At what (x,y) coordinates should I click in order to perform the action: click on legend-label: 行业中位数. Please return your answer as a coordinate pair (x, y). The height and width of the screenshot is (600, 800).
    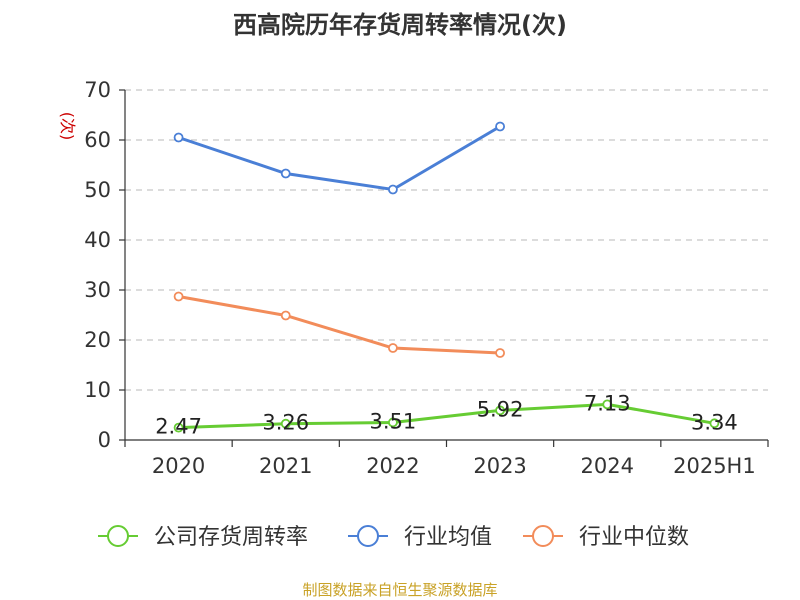
    Looking at the image, I should click on (634, 537).